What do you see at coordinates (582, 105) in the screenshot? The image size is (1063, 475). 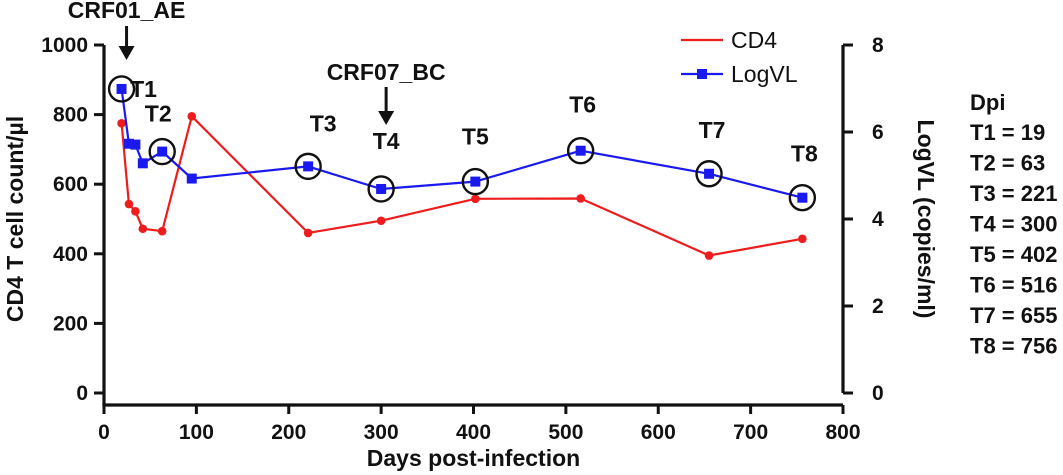 I see `timepoint-label-t6: T6` at bounding box center [582, 105].